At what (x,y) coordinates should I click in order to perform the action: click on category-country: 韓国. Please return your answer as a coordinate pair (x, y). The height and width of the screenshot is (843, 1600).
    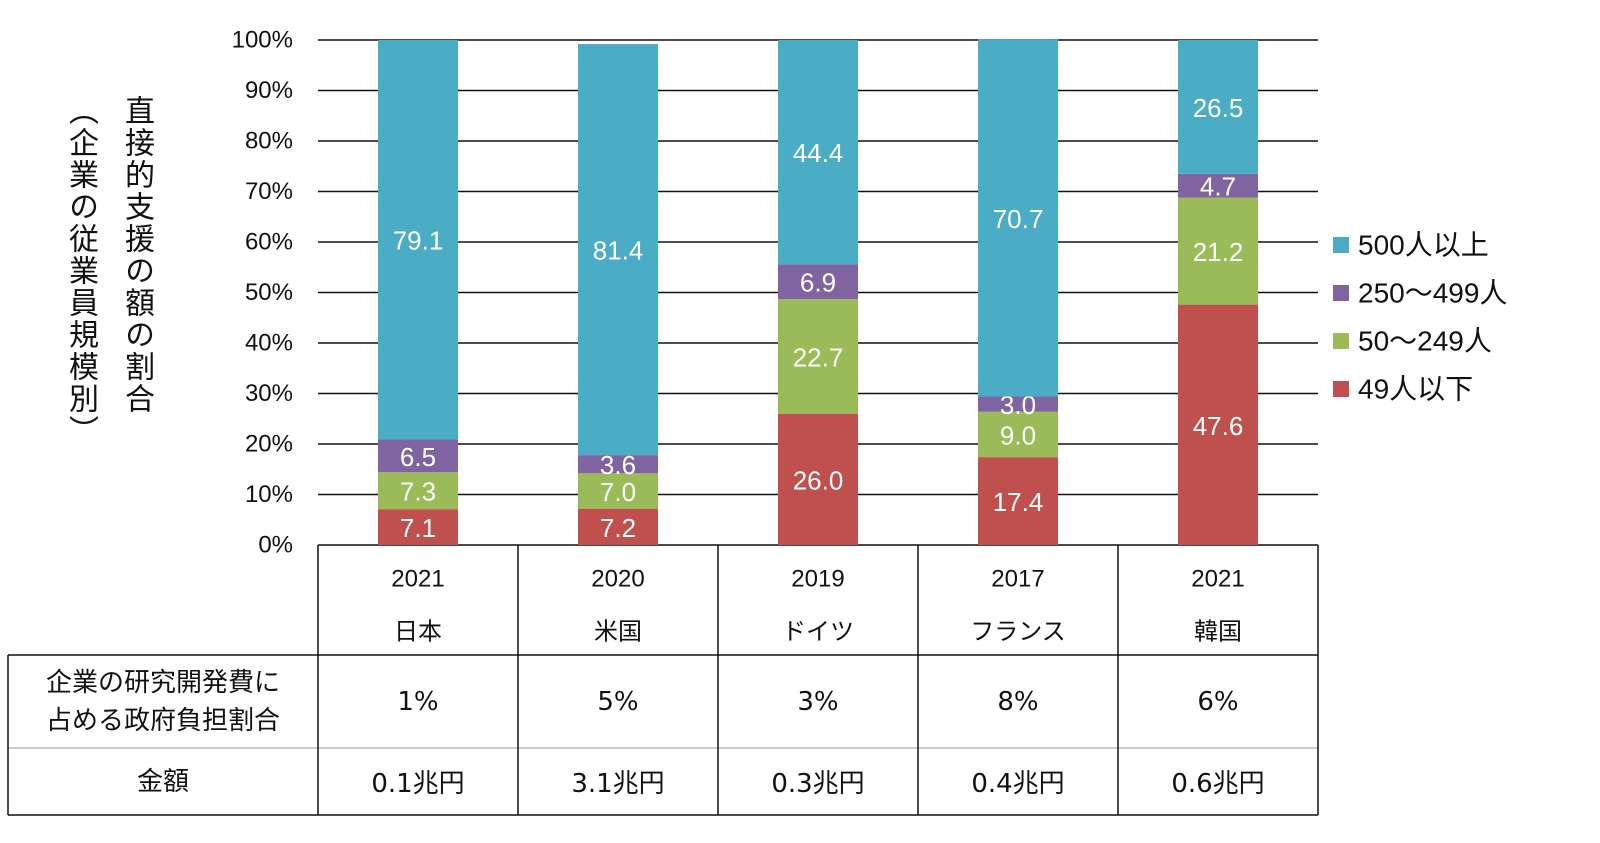
    Looking at the image, I should click on (1218, 632).